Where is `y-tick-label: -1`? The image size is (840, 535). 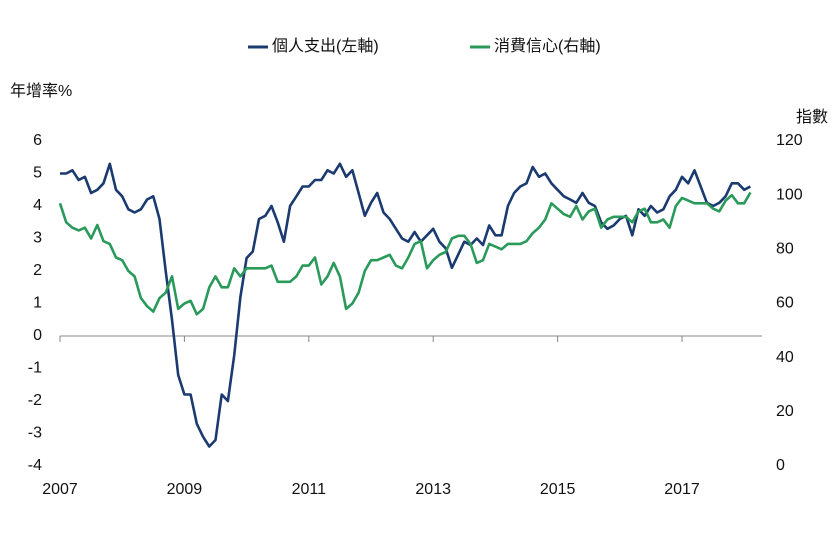
y-tick-label: -1 is located at coordinates (35, 368).